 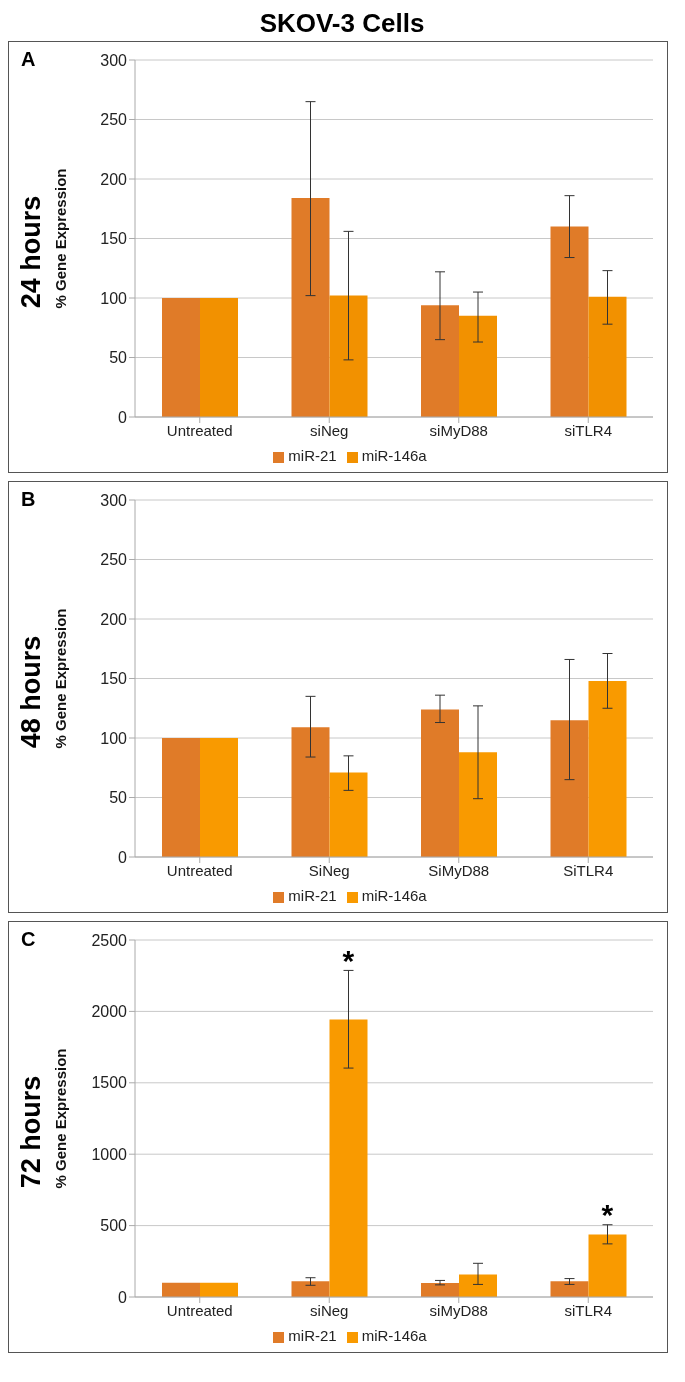 I want to click on x-tick-label: SiMyD88, so click(x=459, y=870).